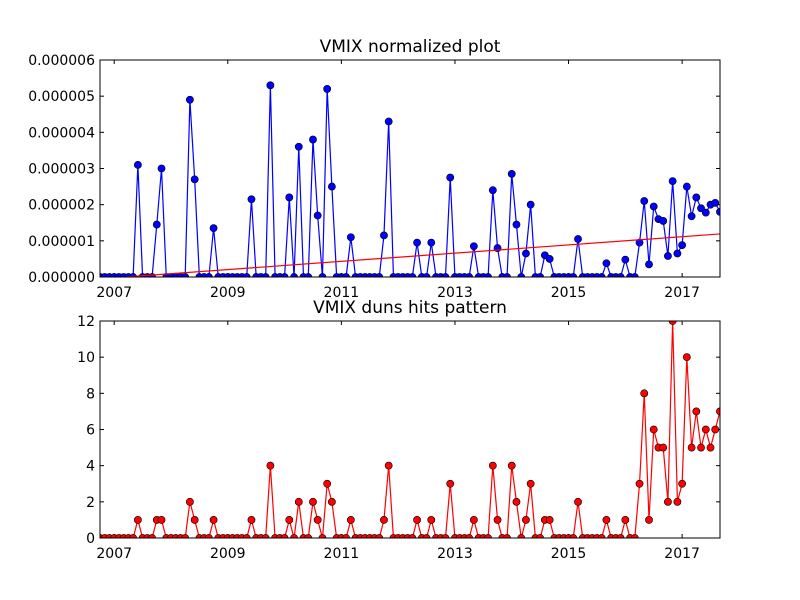 Image resolution: width=800 pixels, height=600 pixels. What do you see at coordinates (61, 61) in the screenshot?
I see `y-tick-label: 0.000006` at bounding box center [61, 61].